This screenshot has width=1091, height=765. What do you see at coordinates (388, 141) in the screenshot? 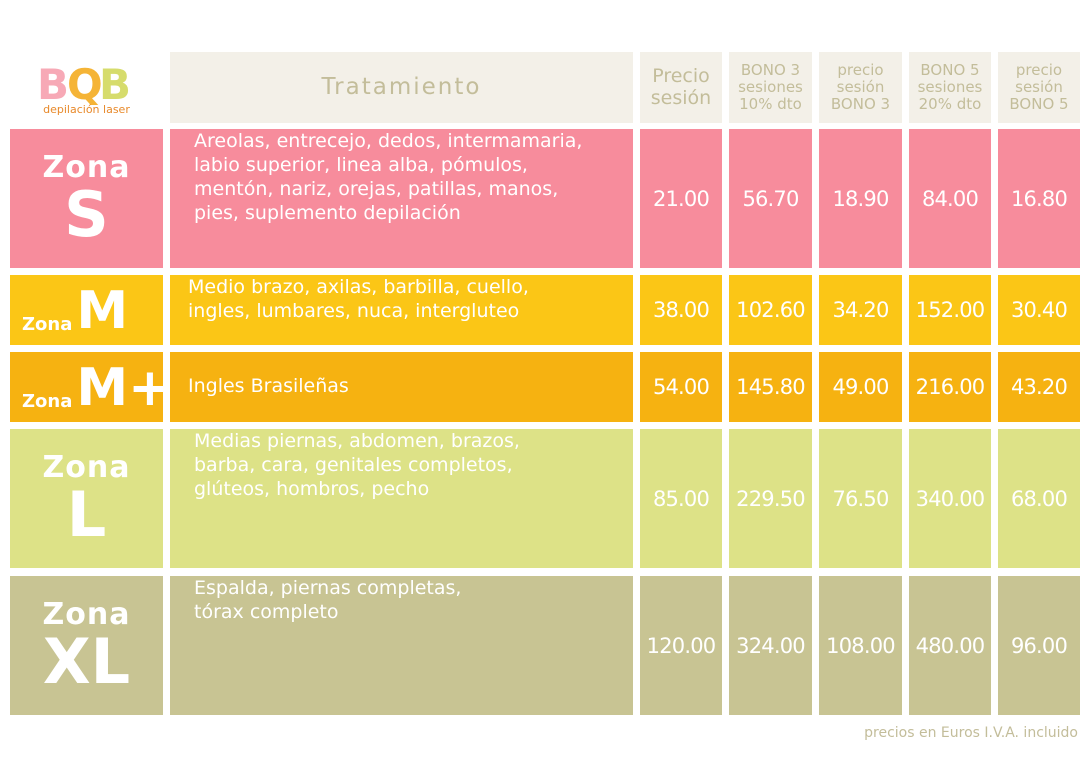
I see `treatment-line: Areolas, entrecejo, dedos, intermamaria,` at bounding box center [388, 141].